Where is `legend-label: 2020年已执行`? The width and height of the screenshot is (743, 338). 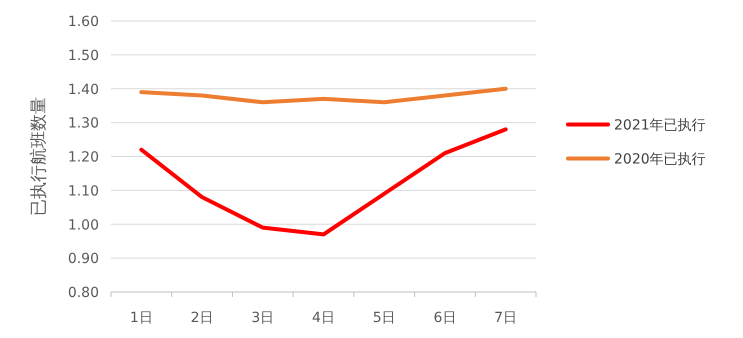
legend-label: 2020年已执行 is located at coordinates (660, 160).